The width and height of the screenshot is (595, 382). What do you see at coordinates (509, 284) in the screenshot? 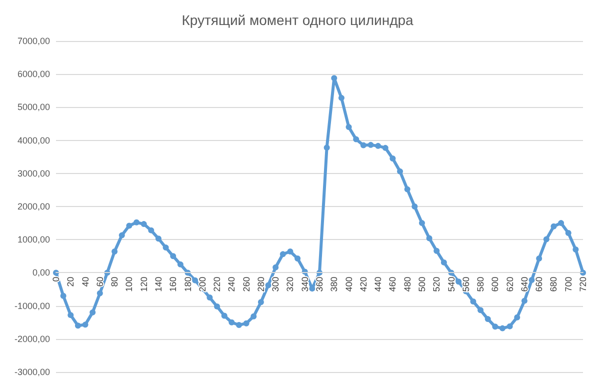
I see `x-tick-label: 620` at bounding box center [509, 284].